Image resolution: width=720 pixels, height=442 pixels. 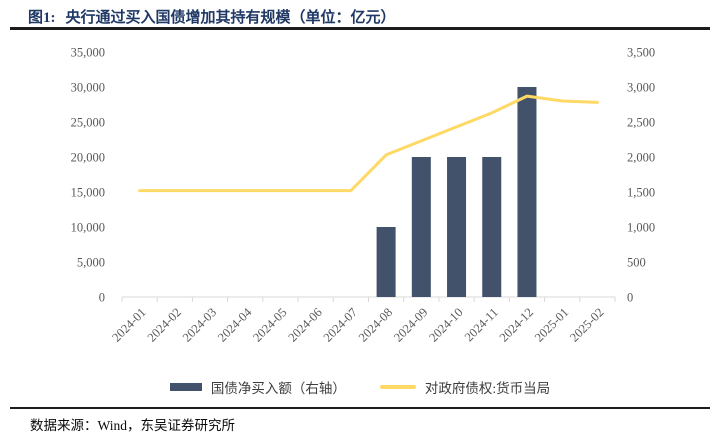 What do you see at coordinates (185, 387) in the screenshot?
I see `bar-series-swatch` at bounding box center [185, 387].